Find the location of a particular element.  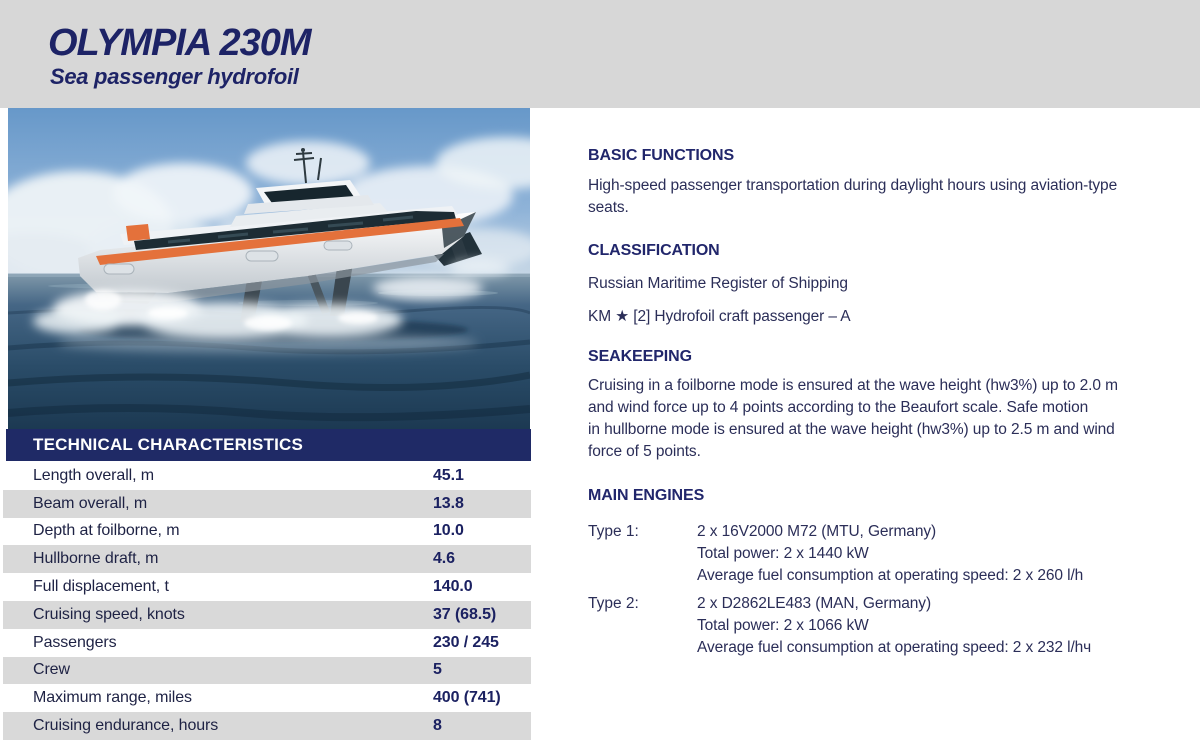

engine-type-2-label: Type 2: is located at coordinates (613, 603).